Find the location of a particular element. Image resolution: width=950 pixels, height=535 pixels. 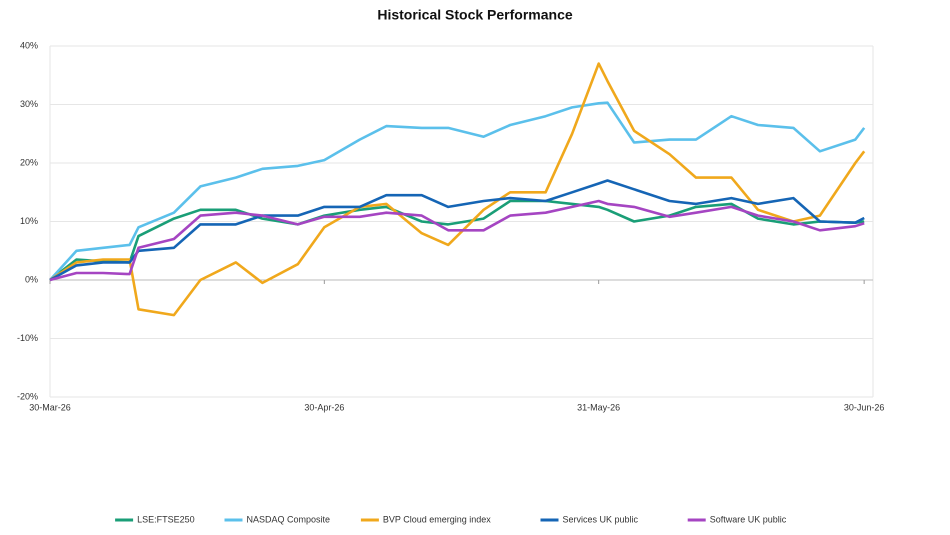

x-tick-label: 30-Apr-26 is located at coordinates (324, 407).